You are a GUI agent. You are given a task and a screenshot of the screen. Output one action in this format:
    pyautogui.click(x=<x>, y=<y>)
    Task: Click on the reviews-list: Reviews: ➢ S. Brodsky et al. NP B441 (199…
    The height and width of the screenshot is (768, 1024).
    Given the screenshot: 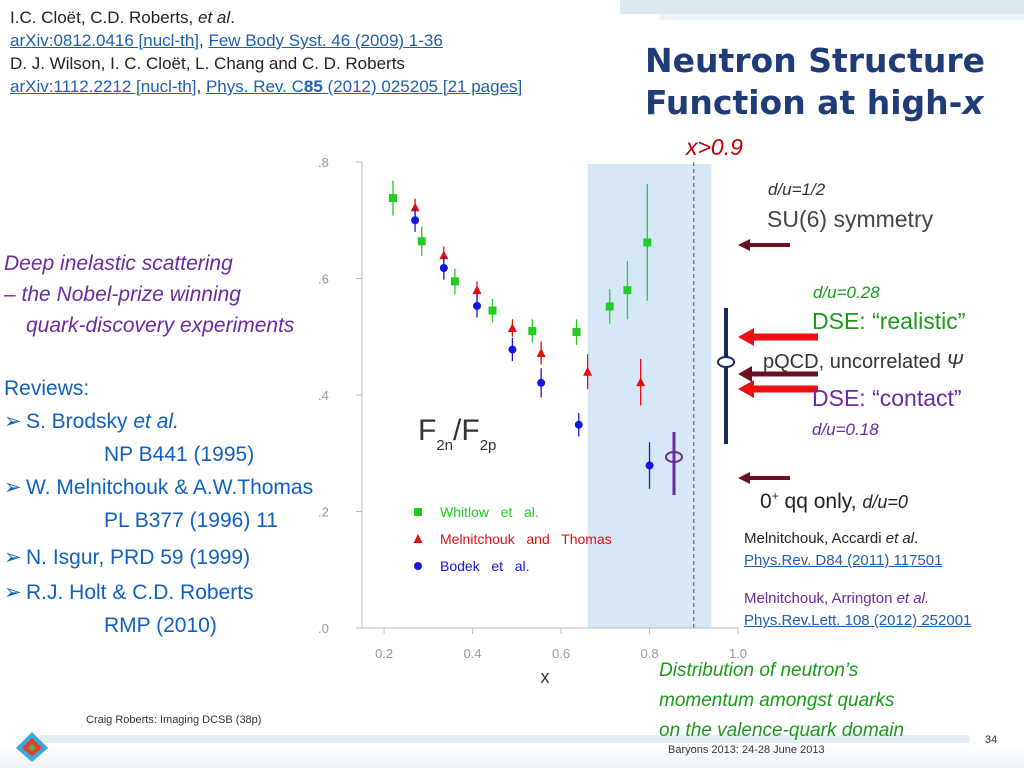 What is the action you would take?
    pyautogui.click(x=158, y=507)
    